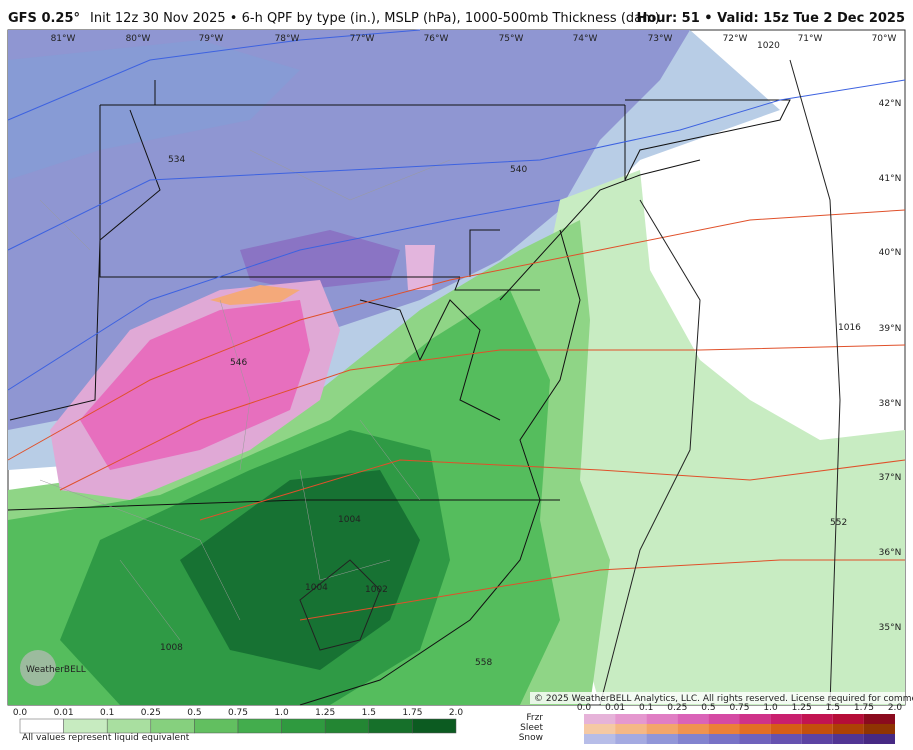 The width and height of the screenshot is (913, 750). Describe the element at coordinates (833, 708) in the screenshot. I see `type-scale-label: 1.5` at that location.